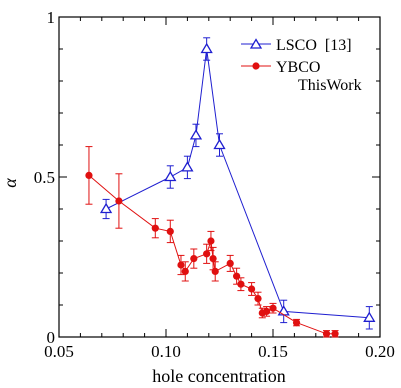 This screenshot has width=401, height=388. I want to click on x-tick-label: 0.20, so click(380, 351).